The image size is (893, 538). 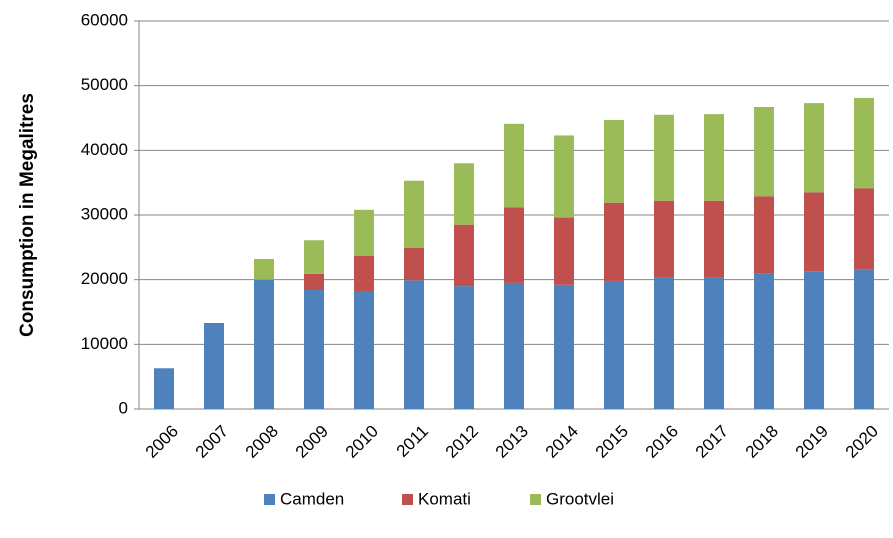 I want to click on x-tick-label: 2017, so click(x=712, y=442).